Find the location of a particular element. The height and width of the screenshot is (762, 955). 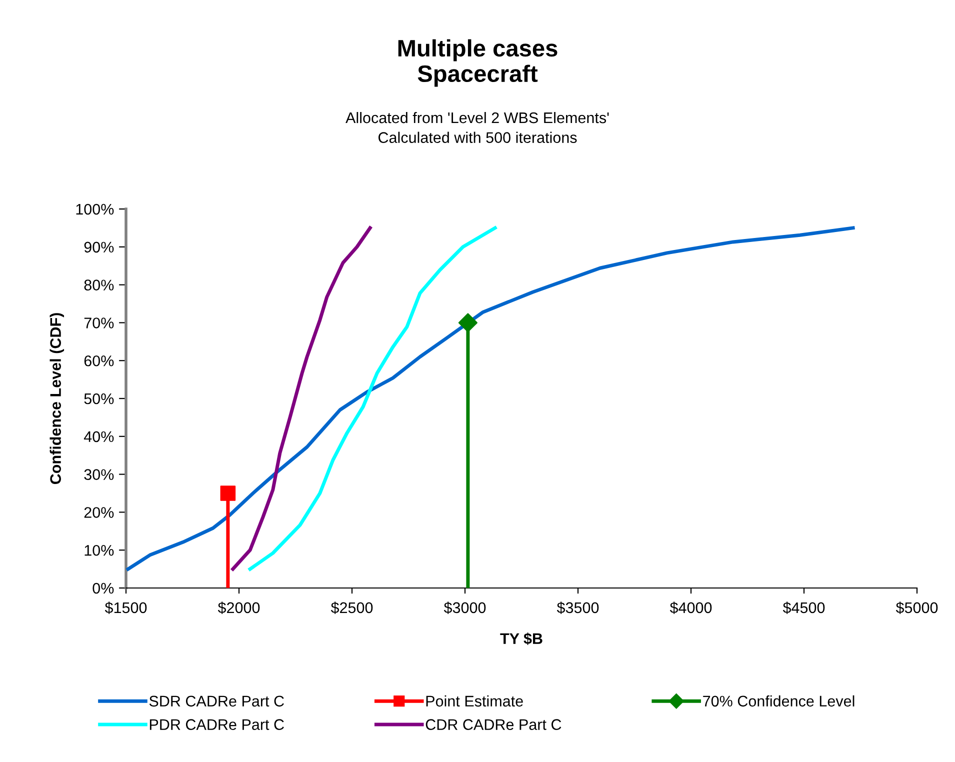

chart-subtitle: Allocated from 'Level 2 WBS Elements' Calculated with 500 iterations is located at coordinates (477, 127).